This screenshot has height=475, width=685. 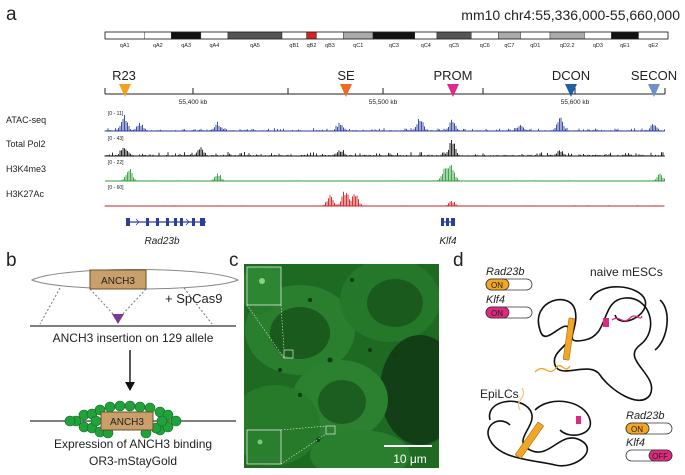 What do you see at coordinates (26, 169) in the screenshot?
I see `track-name: H3K4me3` at bounding box center [26, 169].